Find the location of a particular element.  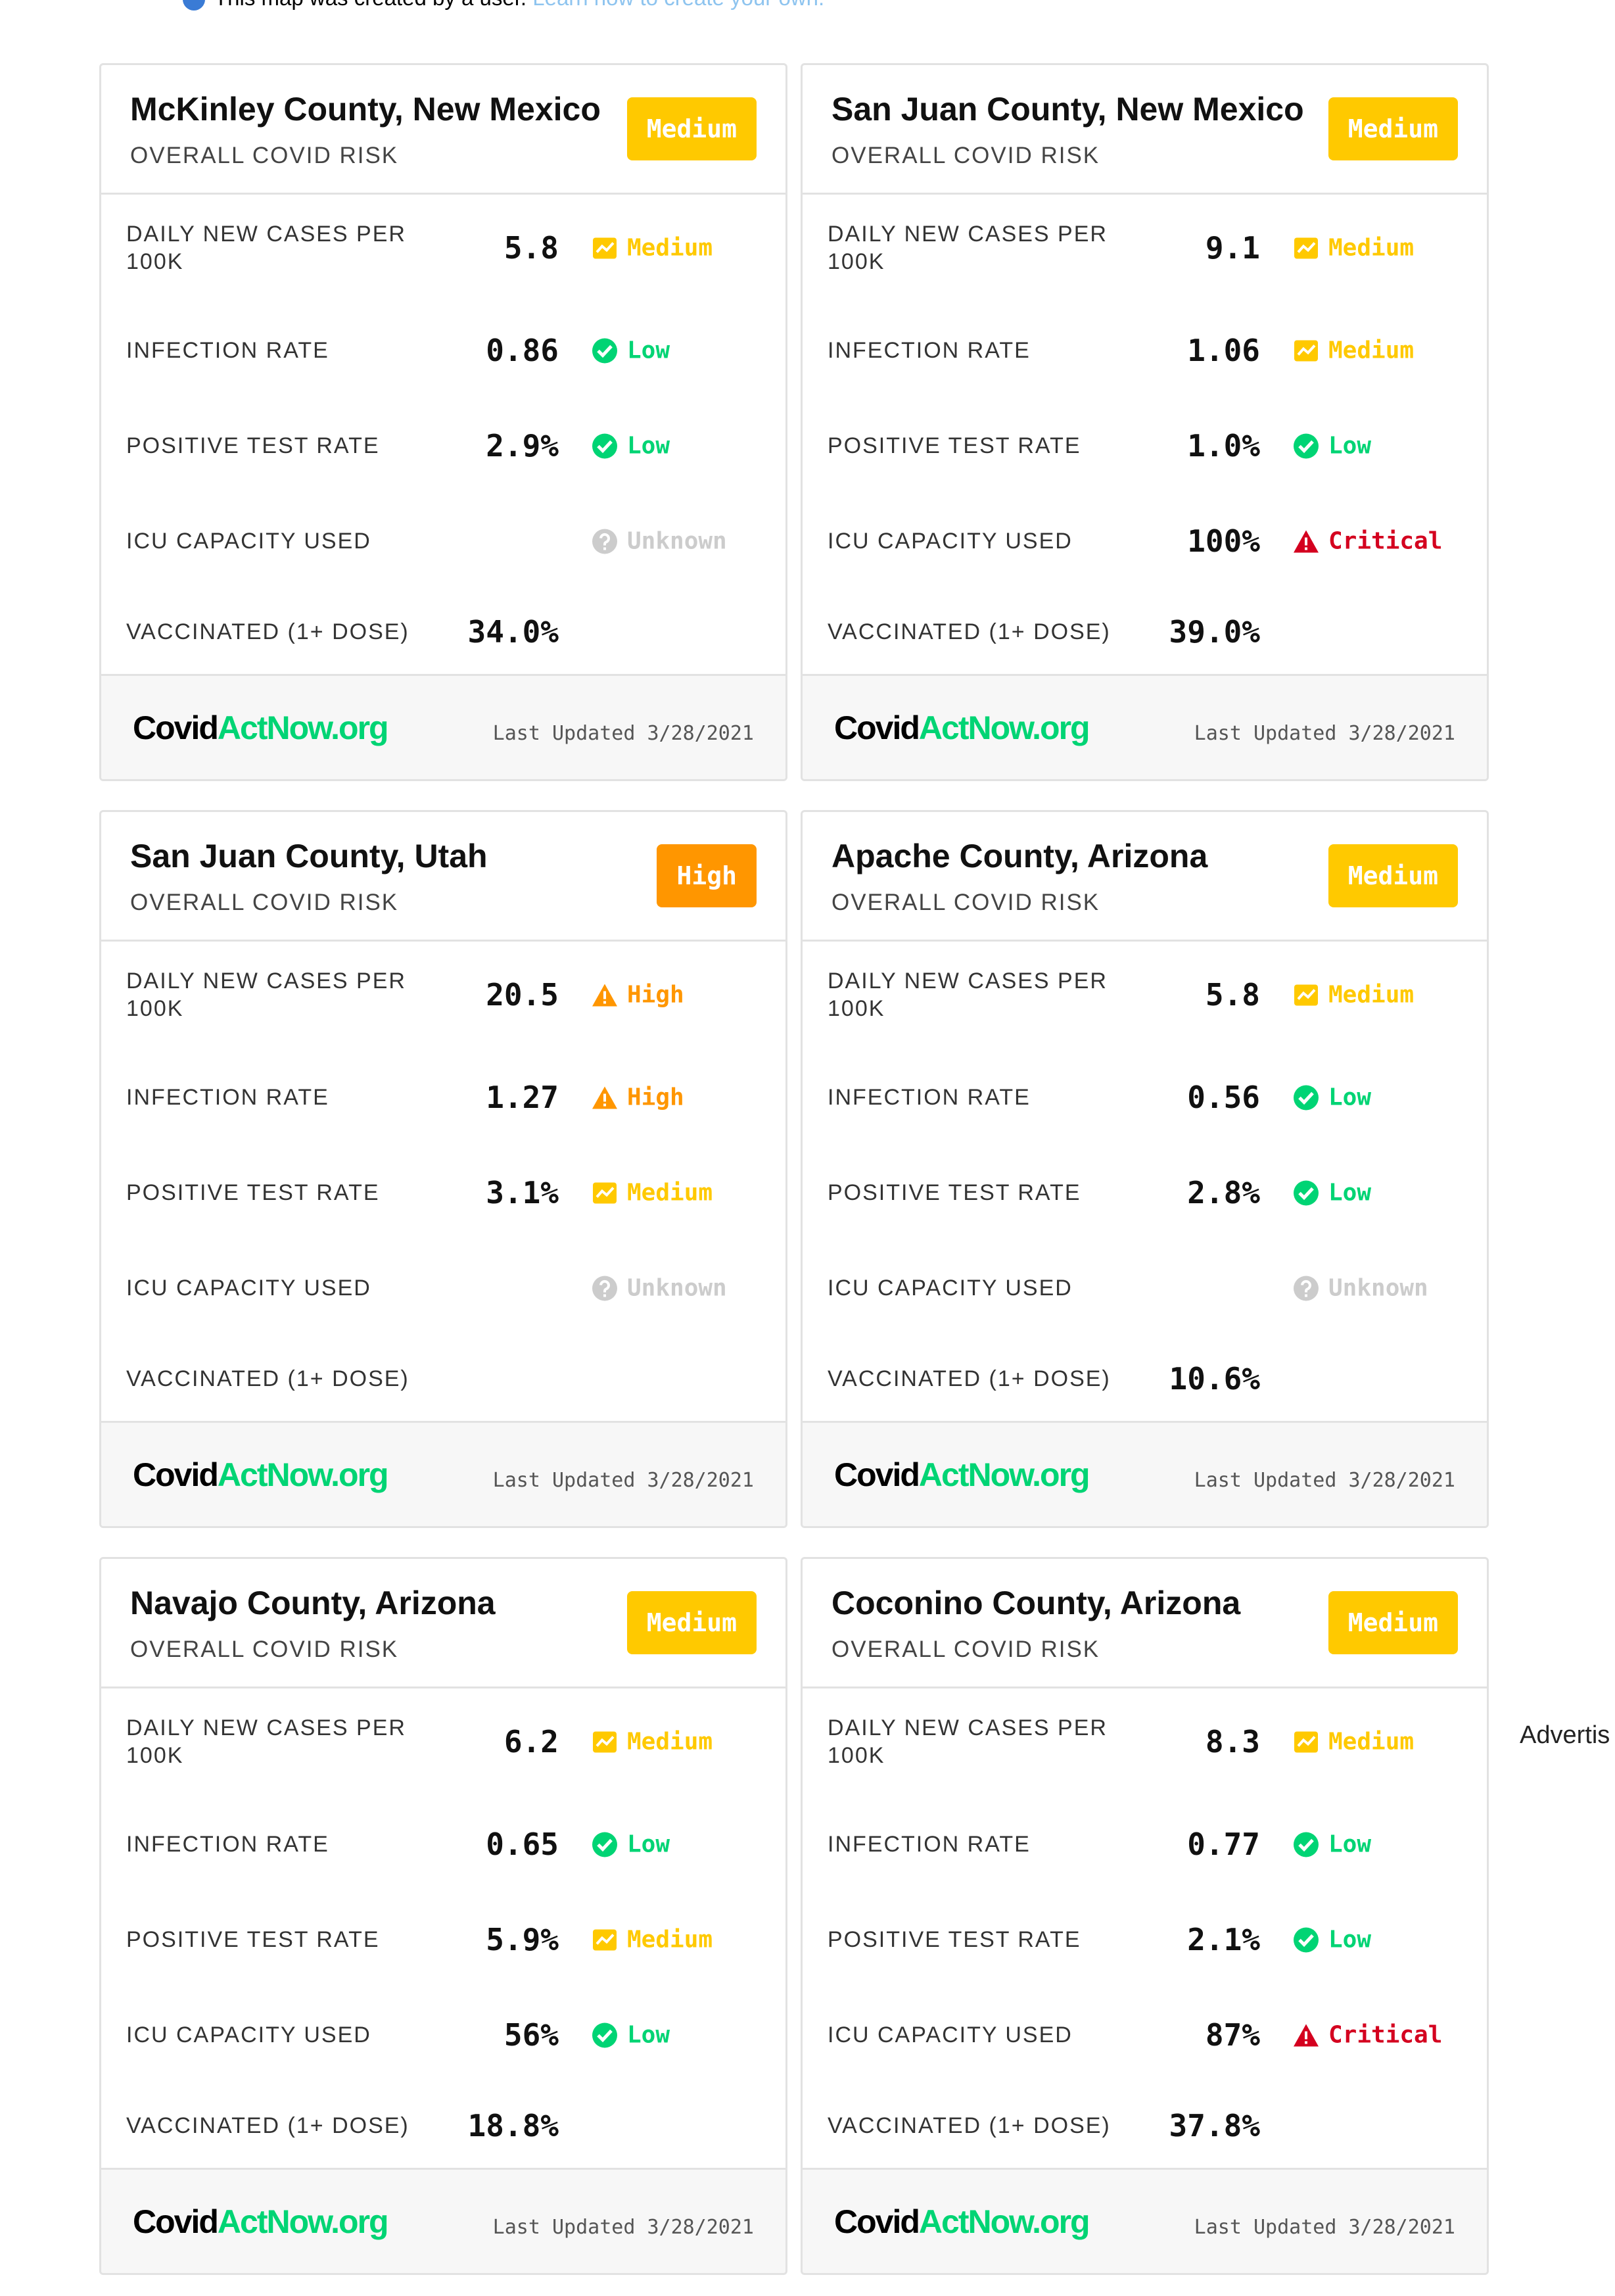

metric-label: POSITIVE TEST RATE is located at coordinates (954, 1939).